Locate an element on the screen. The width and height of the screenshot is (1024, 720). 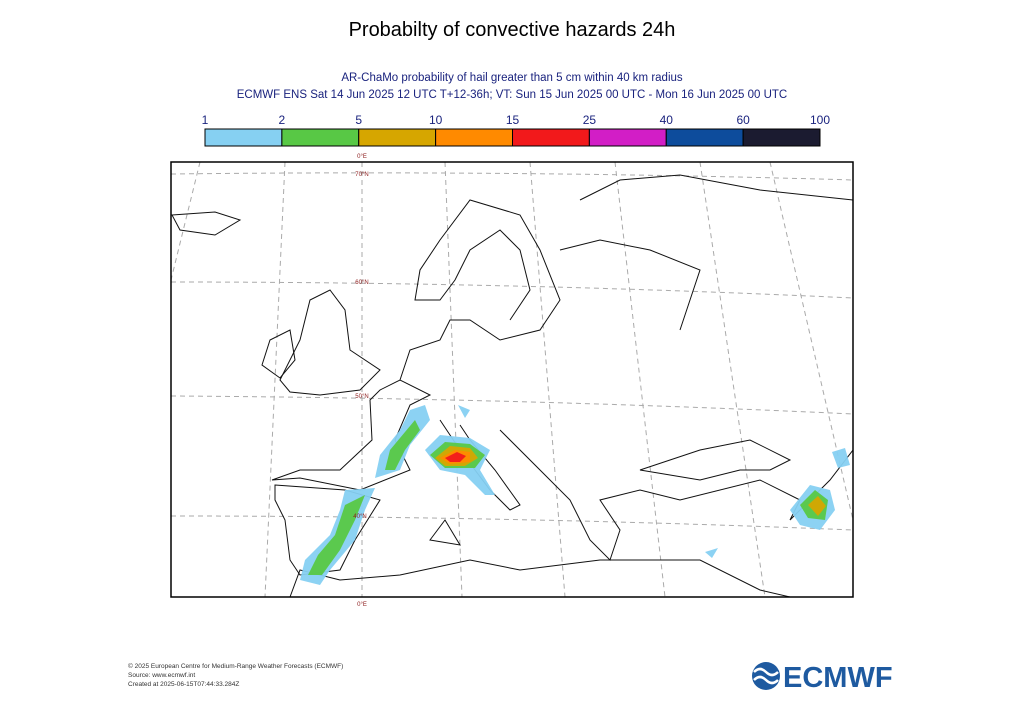
colorbar: 1 2 5 10 15 25 40 60 100 is located at coordinates (516, 130).